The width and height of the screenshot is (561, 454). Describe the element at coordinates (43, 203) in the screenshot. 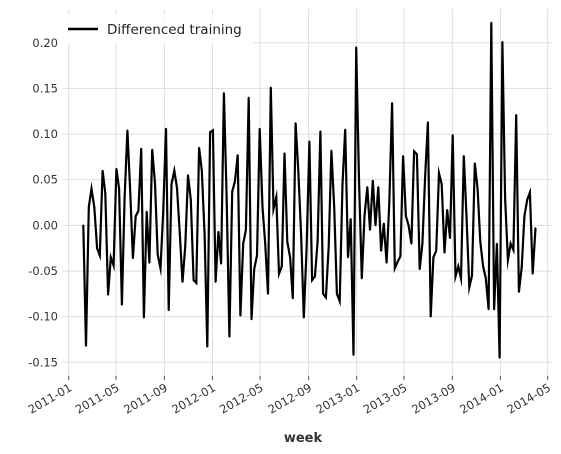

I see `y-axis: -0.15 -0.10 -0.05 0.00 0.05 0.10 0.15 0.20` at that location.